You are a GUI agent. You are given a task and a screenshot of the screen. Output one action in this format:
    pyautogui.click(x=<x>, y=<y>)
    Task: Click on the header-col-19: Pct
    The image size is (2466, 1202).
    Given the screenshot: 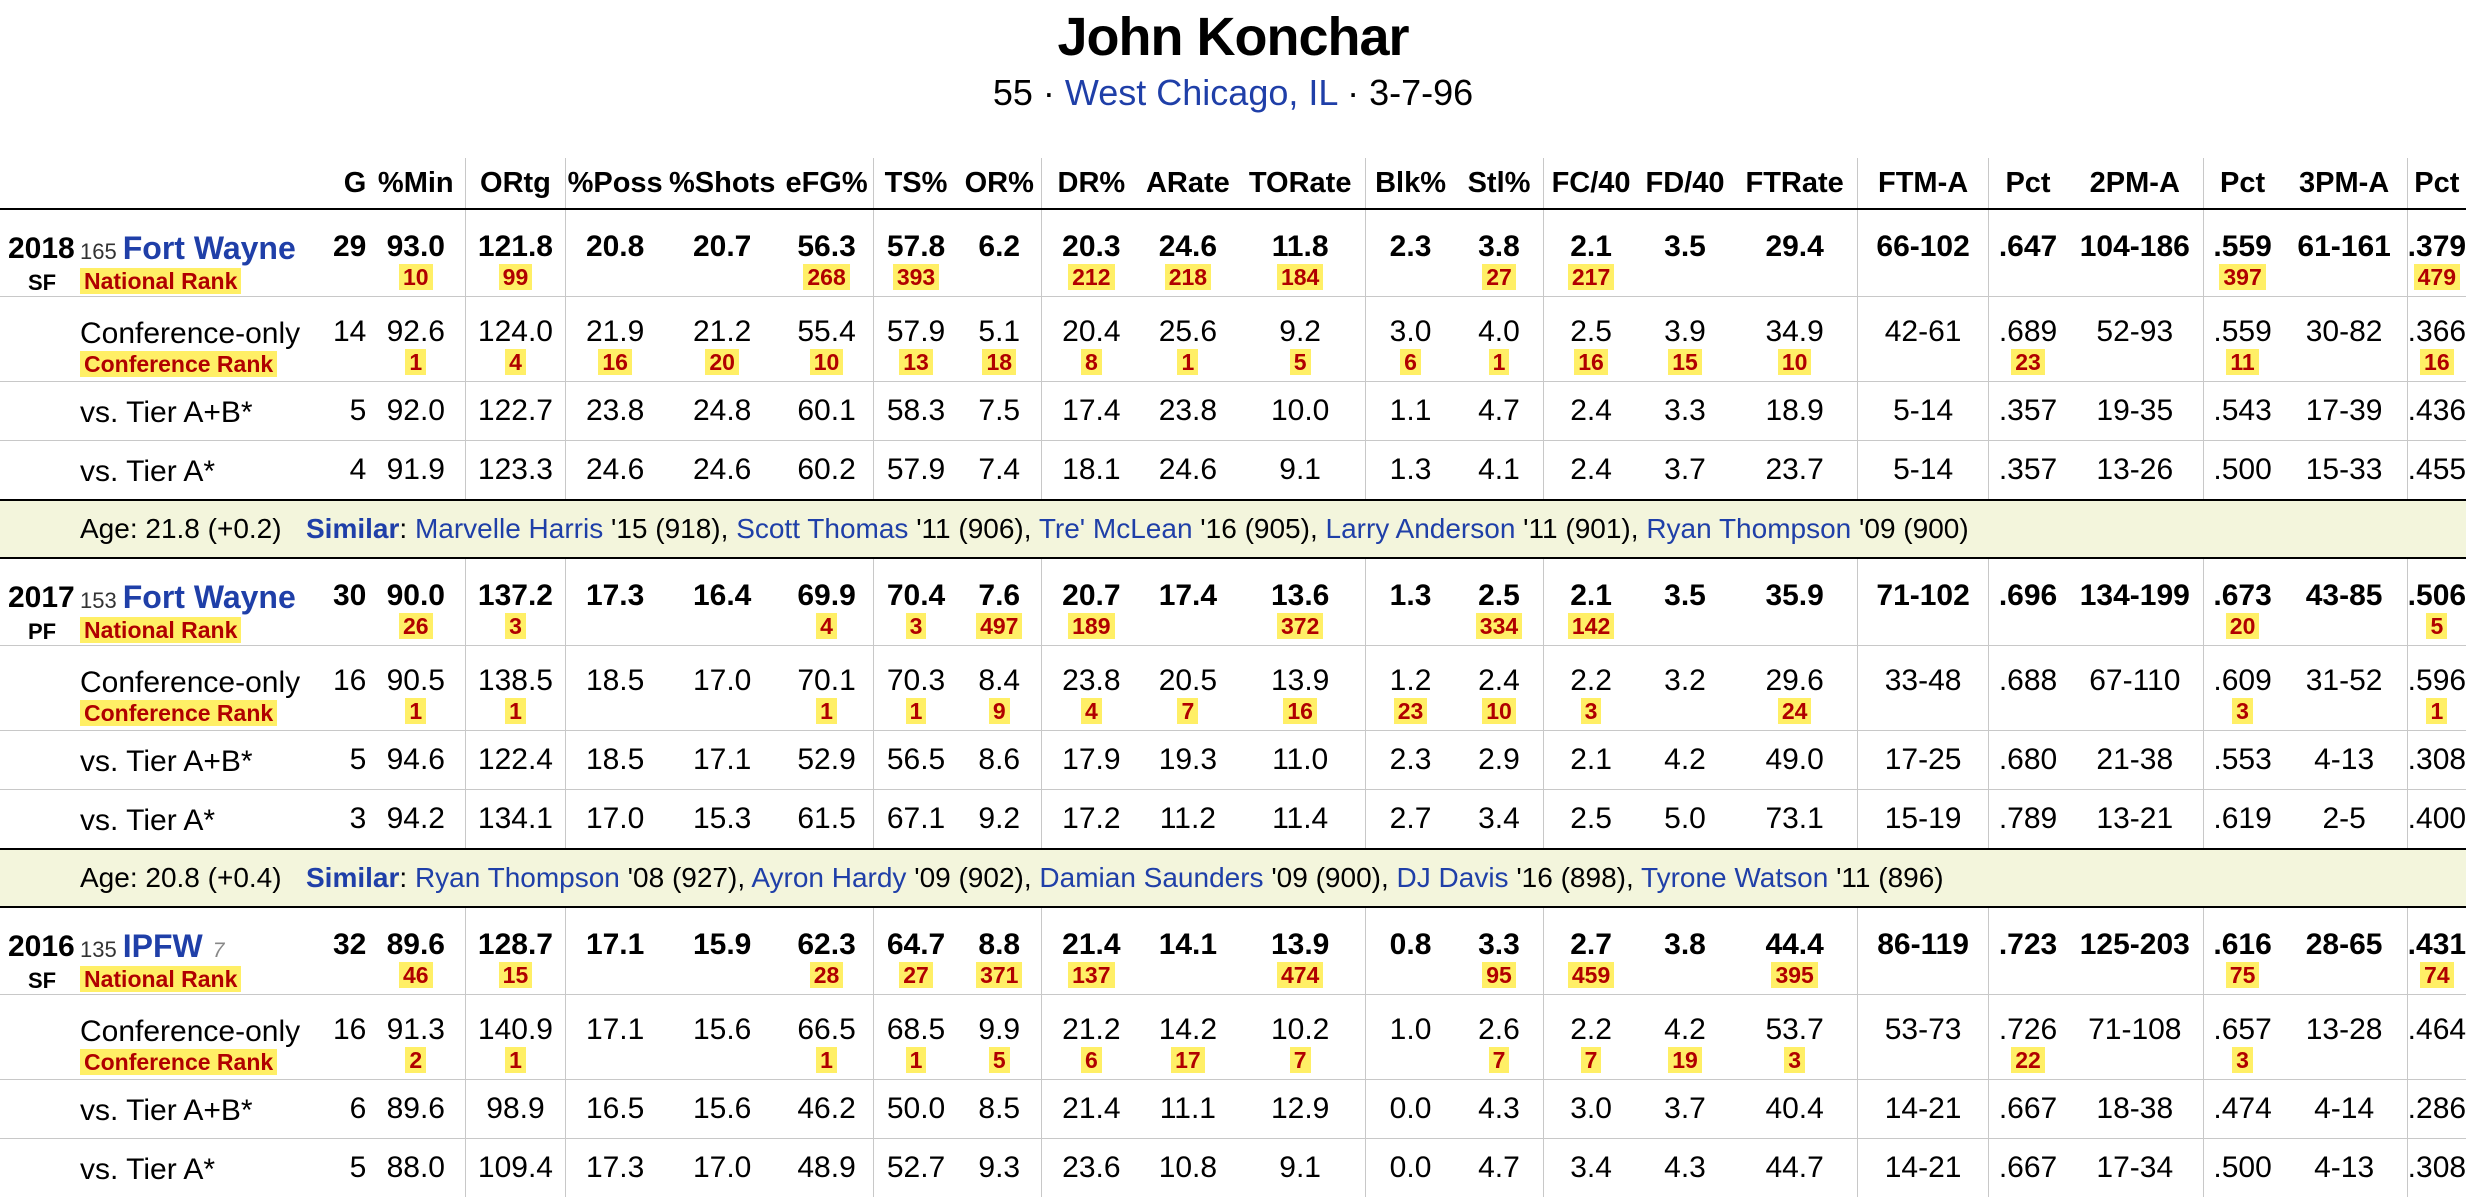 What is the action you would take?
    pyautogui.click(x=2242, y=184)
    